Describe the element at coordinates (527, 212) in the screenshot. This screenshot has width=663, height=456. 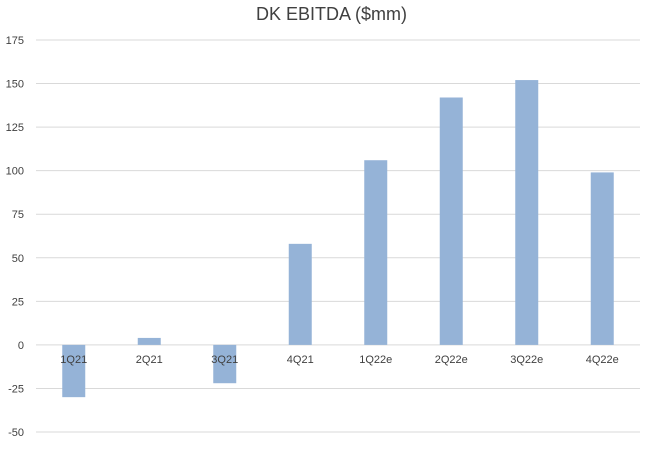
I see `bar-3q22e` at that location.